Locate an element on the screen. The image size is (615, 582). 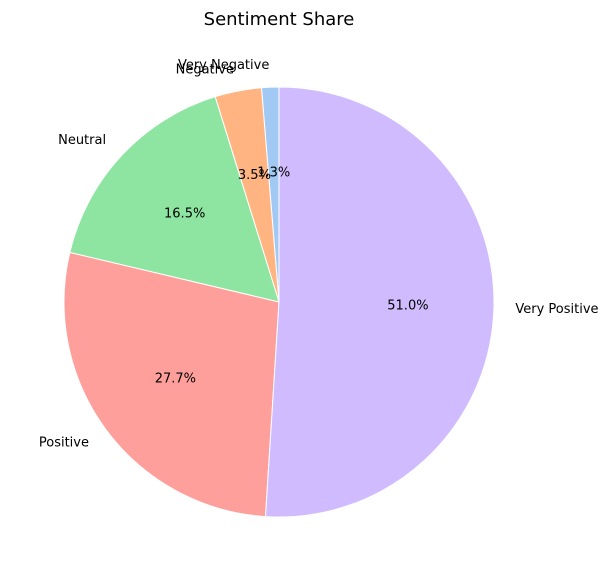
chart-title: Sentiment Share is located at coordinates (279, 19).